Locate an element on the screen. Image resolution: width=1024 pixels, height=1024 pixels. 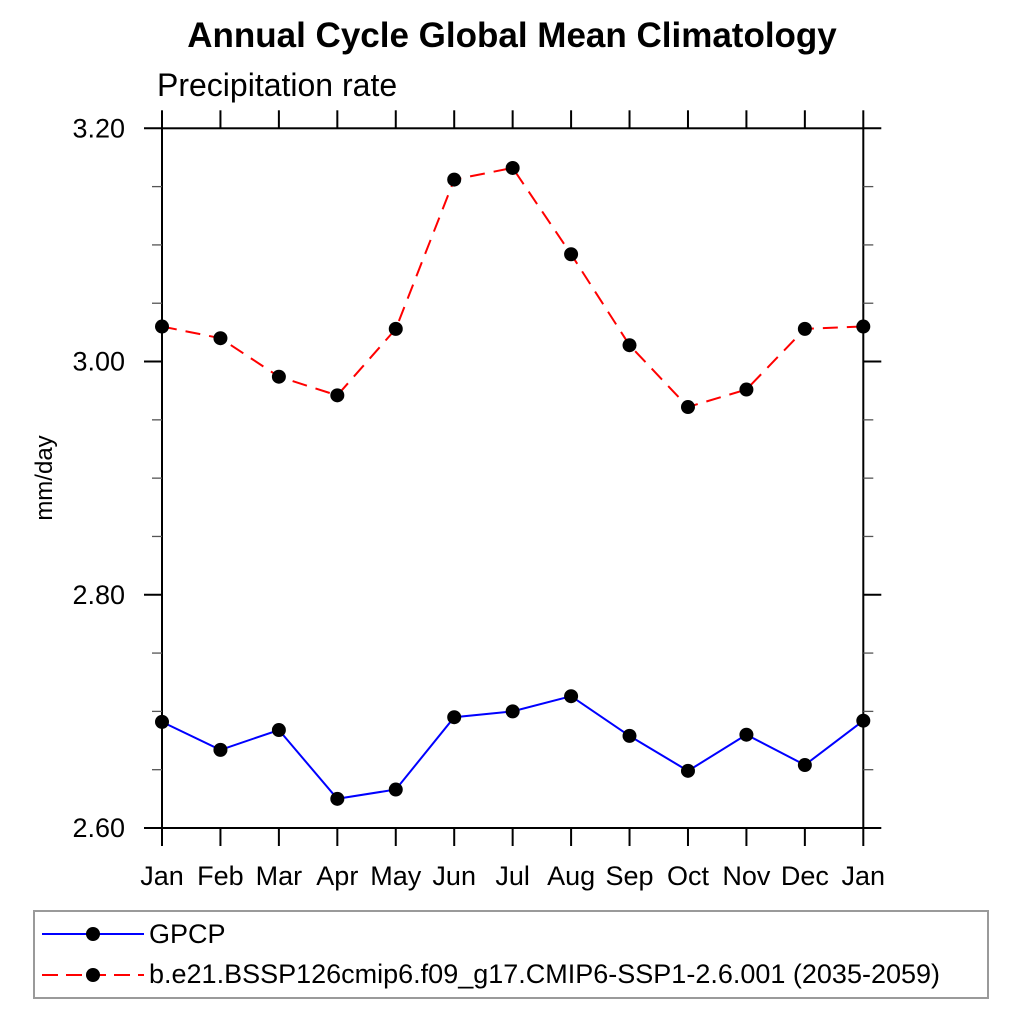
y-tick-label: 2.80 is located at coordinates (98, 595).